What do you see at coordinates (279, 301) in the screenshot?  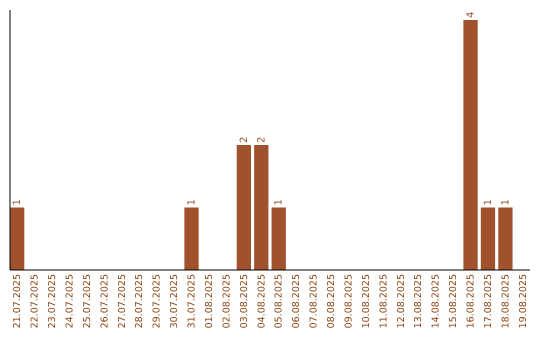 I see `x-tick-label: 05.08.2025` at bounding box center [279, 301].